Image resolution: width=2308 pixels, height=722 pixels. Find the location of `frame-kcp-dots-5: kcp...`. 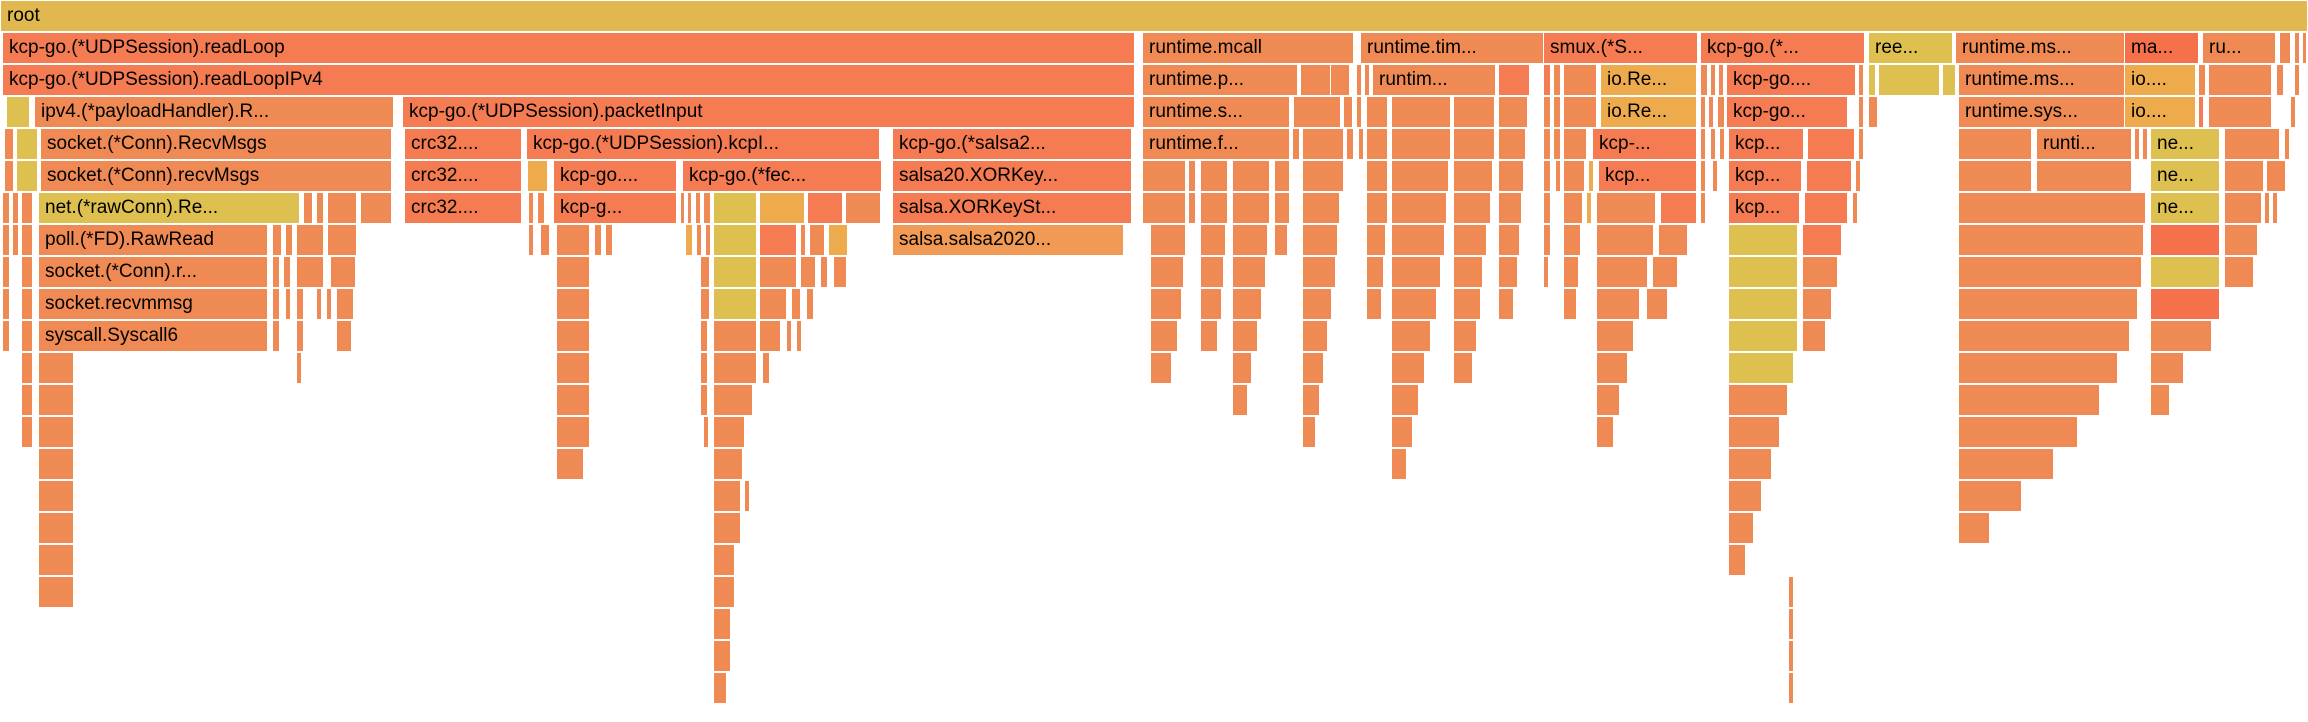

frame-kcp-dots-5: kcp... is located at coordinates (1764, 208).